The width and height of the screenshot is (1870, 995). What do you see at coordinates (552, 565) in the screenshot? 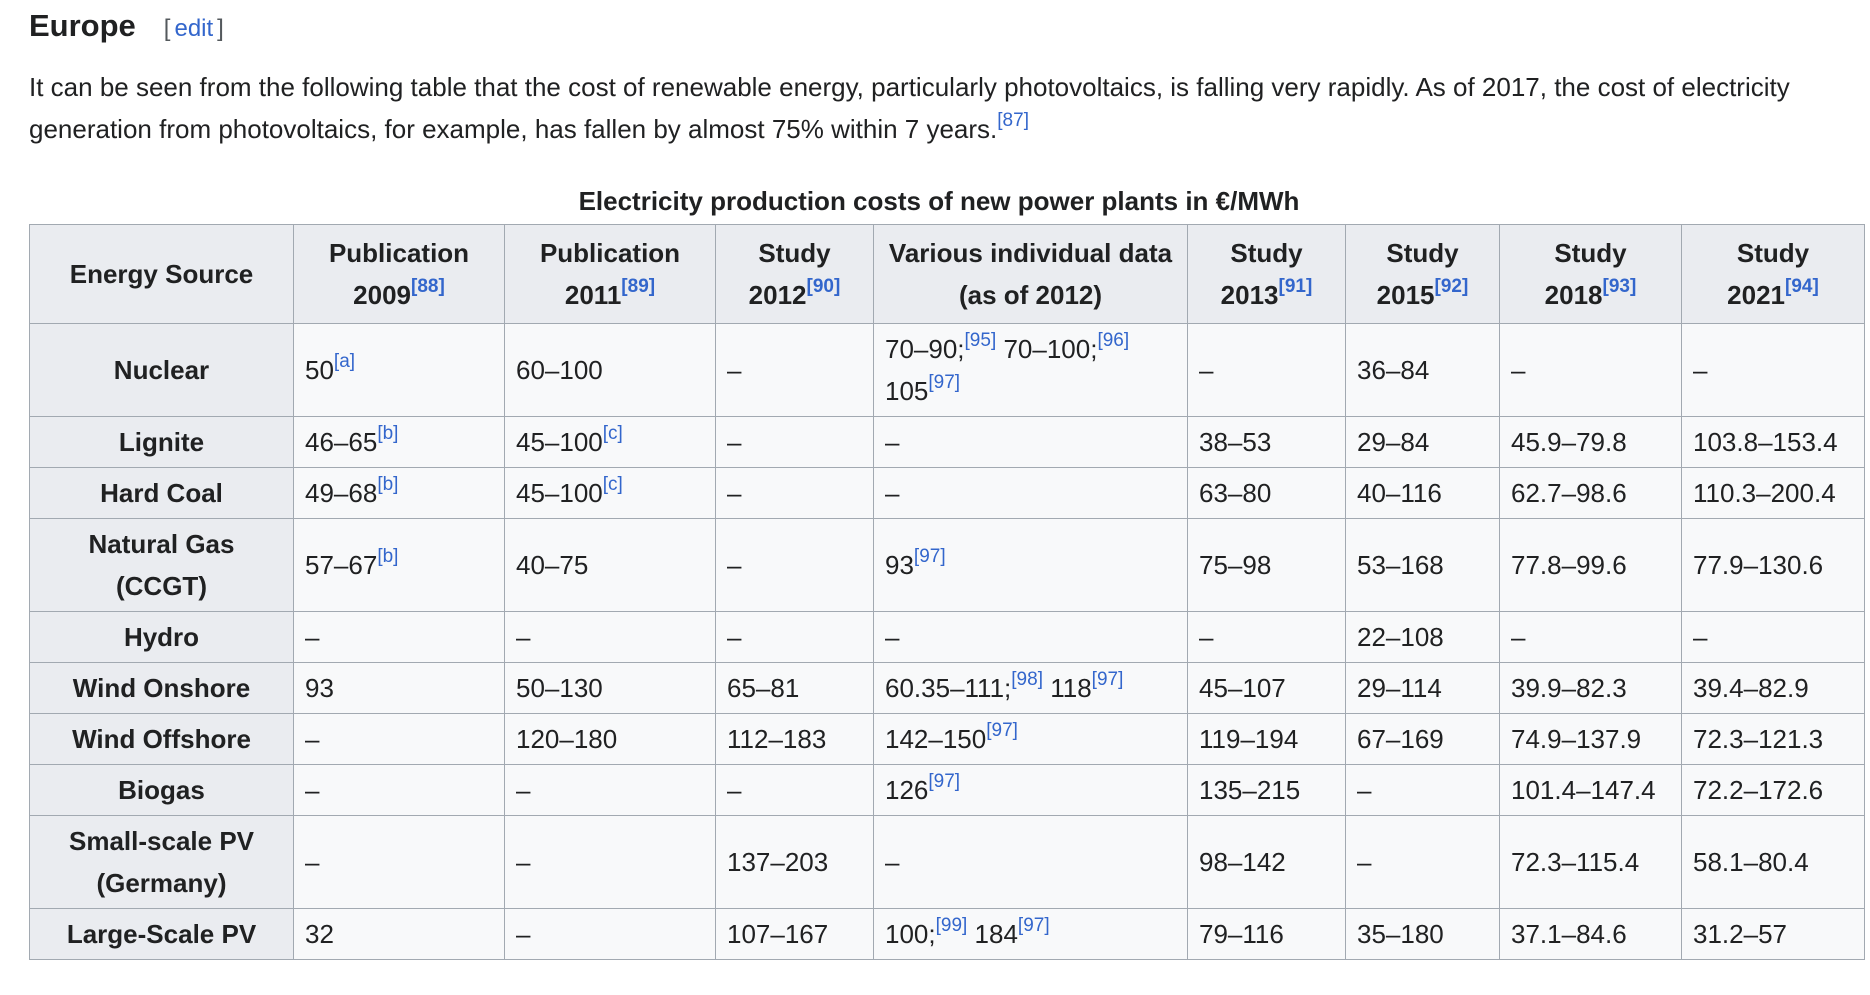
I see `cell-value: 40–75` at bounding box center [552, 565].